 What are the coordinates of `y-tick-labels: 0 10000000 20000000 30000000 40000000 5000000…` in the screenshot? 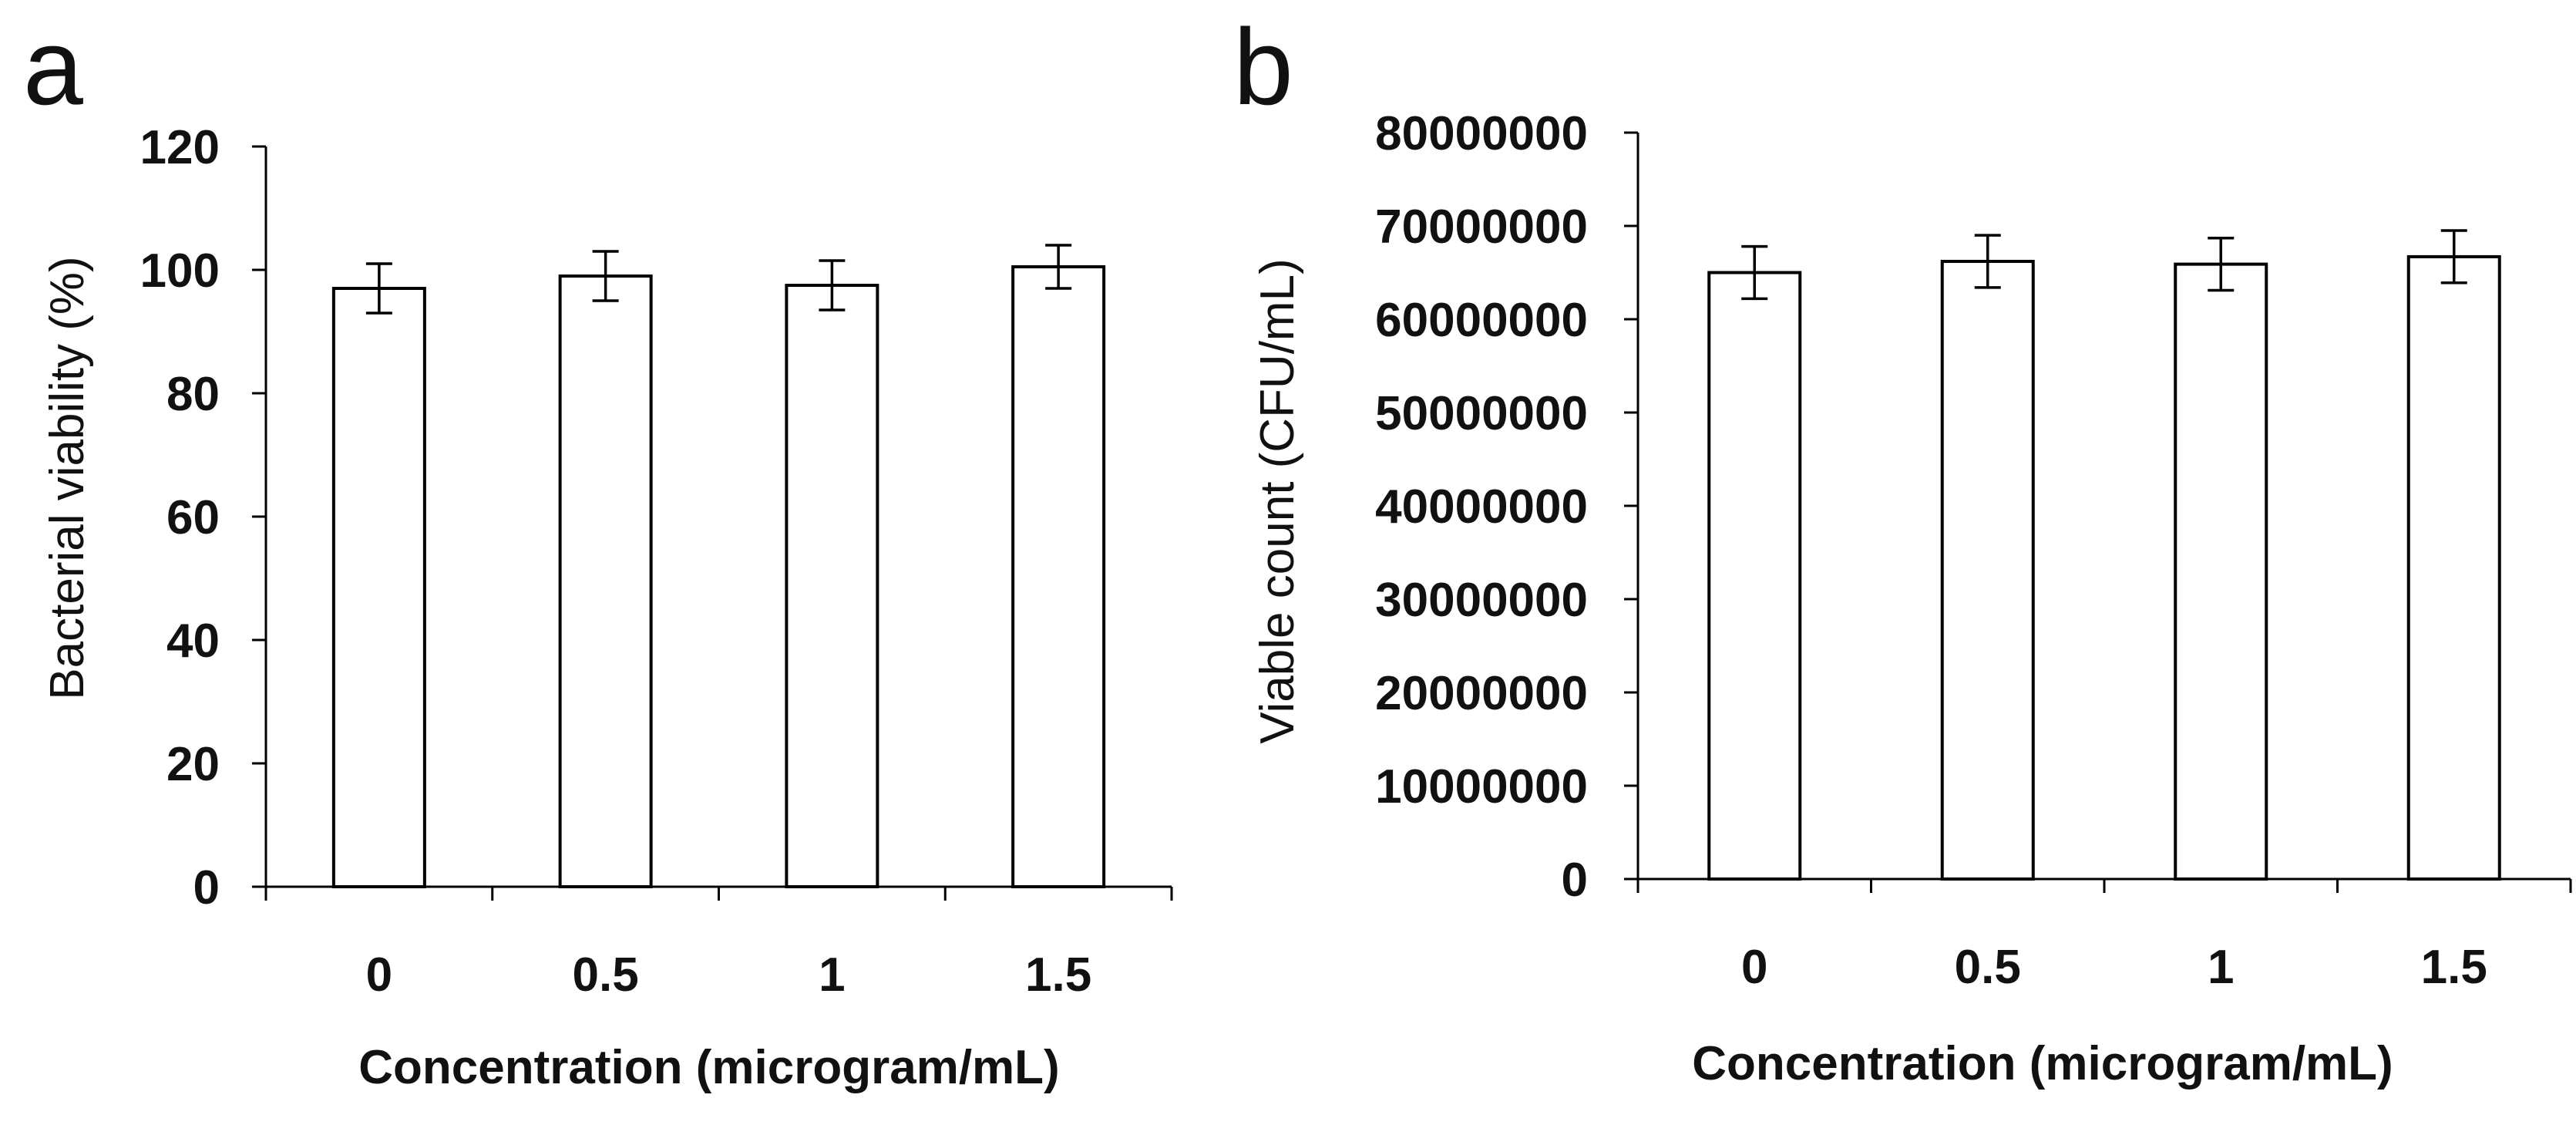 It's located at (1481, 507).